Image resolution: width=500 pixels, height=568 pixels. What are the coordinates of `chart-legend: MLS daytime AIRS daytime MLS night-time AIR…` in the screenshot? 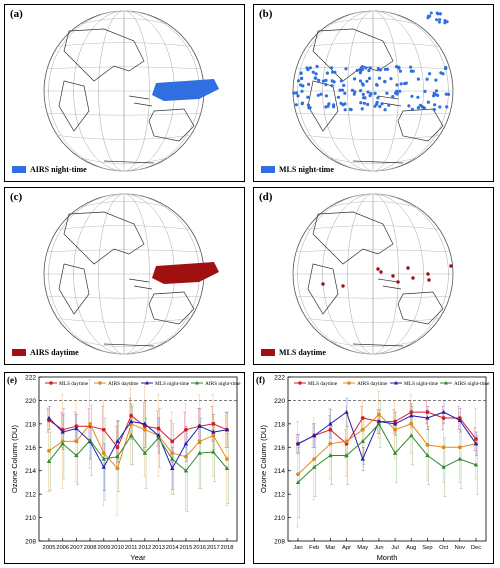 It's located at (143, 383).